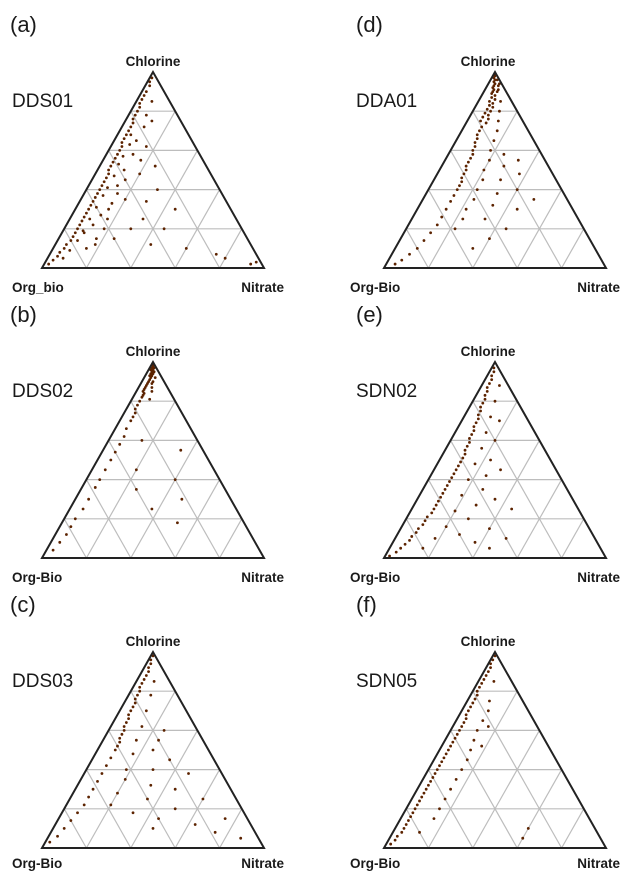 This screenshot has height=874, width=620. I want to click on panel-a-points, so click(152, 171).